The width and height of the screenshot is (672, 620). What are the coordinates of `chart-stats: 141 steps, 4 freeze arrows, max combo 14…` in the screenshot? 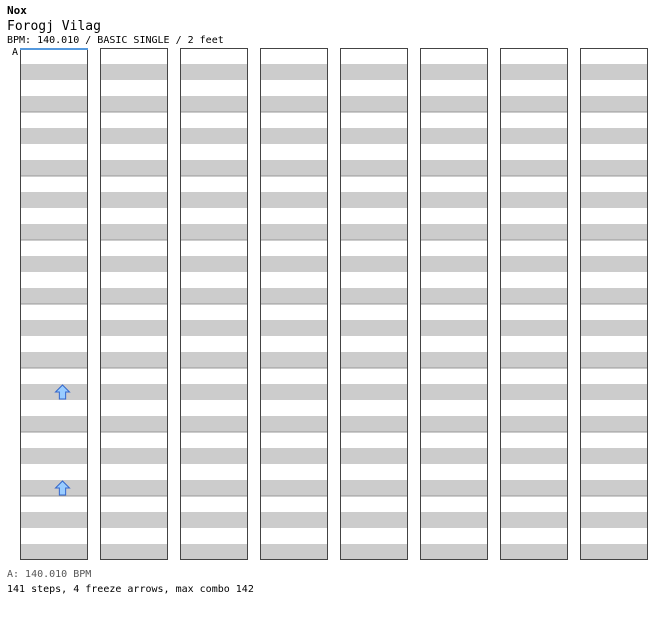 It's located at (130, 589).